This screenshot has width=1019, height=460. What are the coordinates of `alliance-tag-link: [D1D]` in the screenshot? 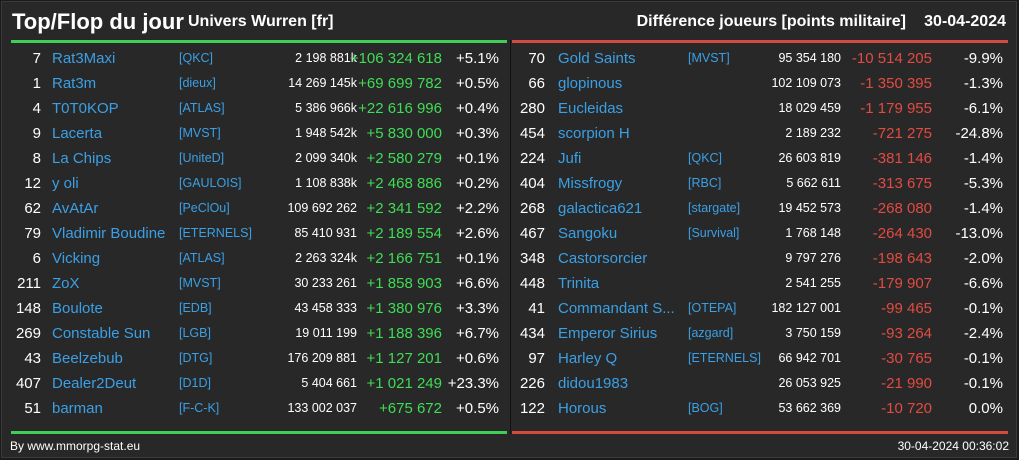 It's located at (195, 383).